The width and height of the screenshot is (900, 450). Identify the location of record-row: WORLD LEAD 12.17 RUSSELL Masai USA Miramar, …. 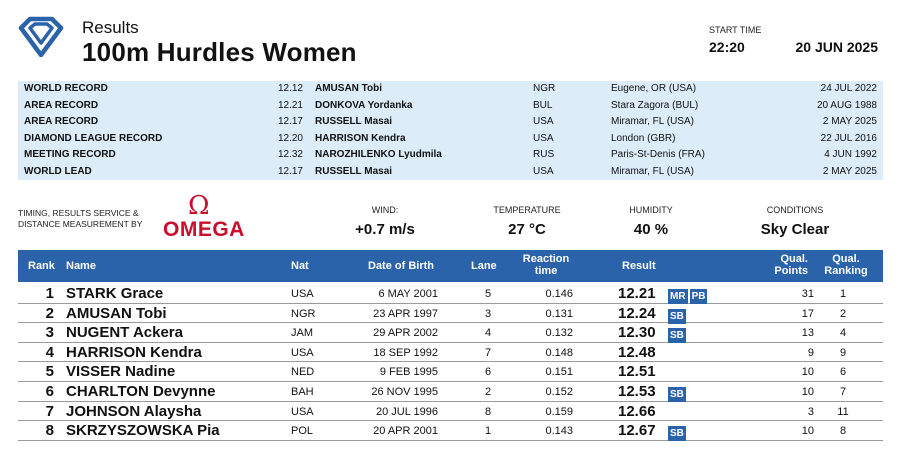
(450, 172).